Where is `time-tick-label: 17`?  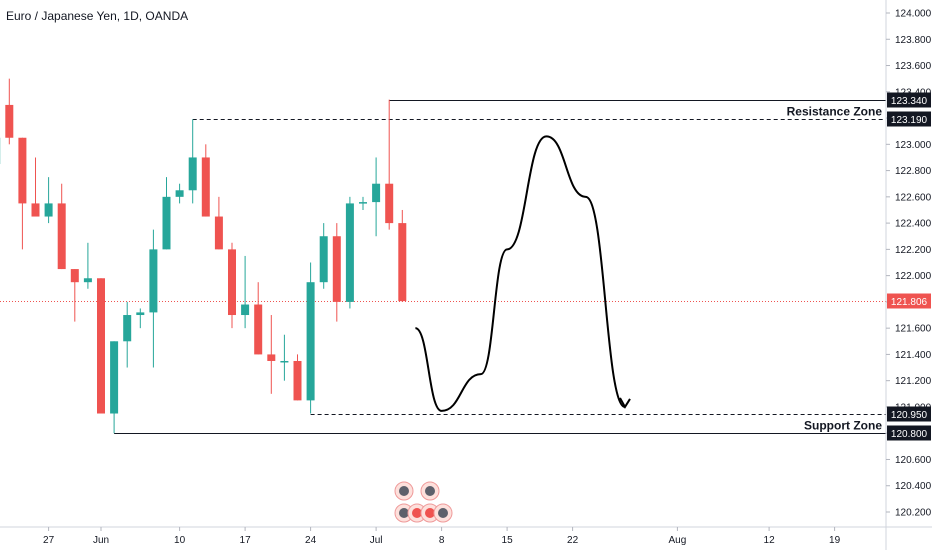 time-tick-label: 17 is located at coordinates (246, 540).